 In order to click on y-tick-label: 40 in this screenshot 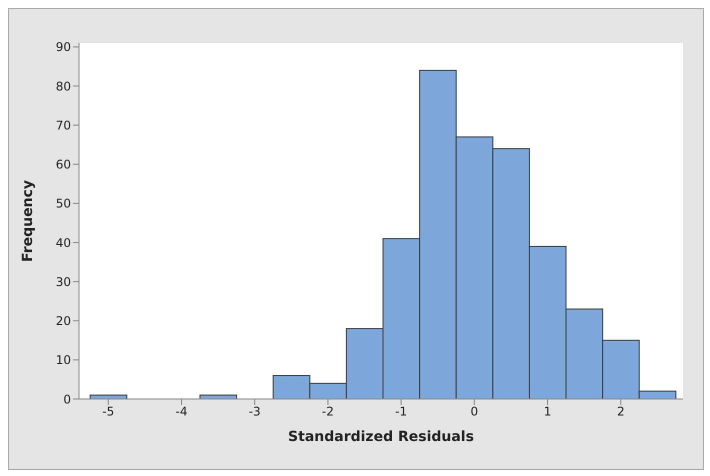, I will do `click(63, 243)`.